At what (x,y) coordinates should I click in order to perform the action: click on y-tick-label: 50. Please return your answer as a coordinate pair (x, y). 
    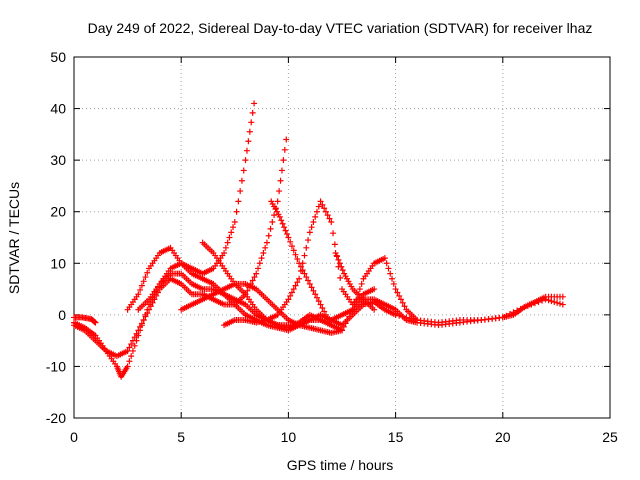
    Looking at the image, I should click on (58, 57).